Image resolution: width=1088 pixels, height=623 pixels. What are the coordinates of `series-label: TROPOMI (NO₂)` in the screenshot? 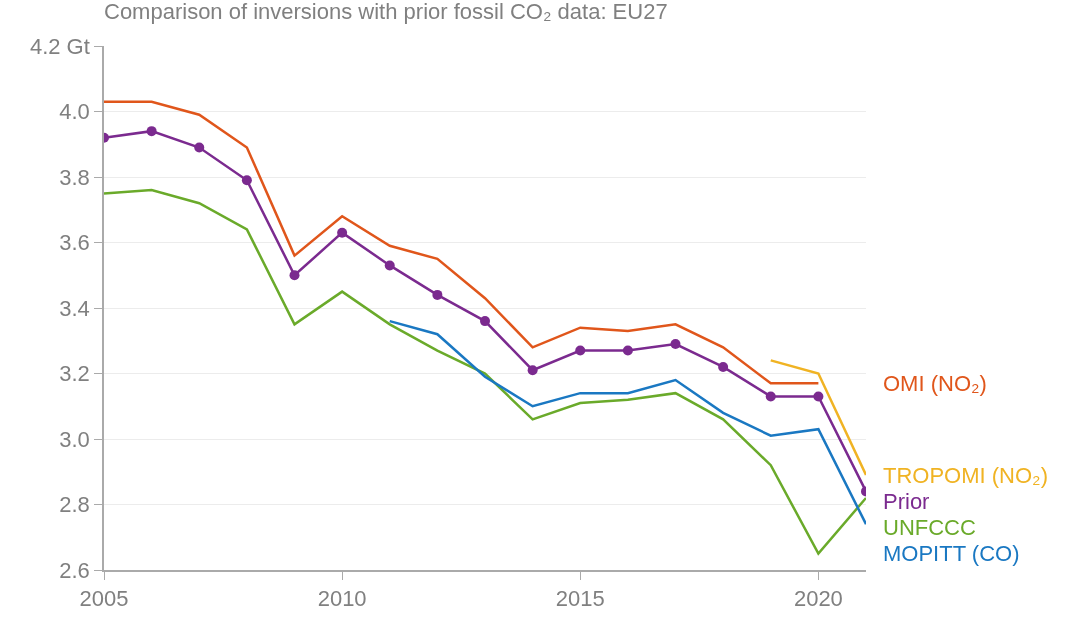 It's located at (965, 475).